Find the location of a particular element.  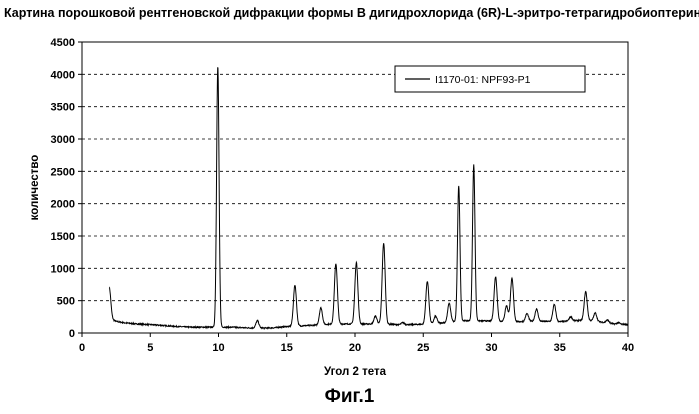

y-tick-label: 1000 is located at coordinates (63, 269).